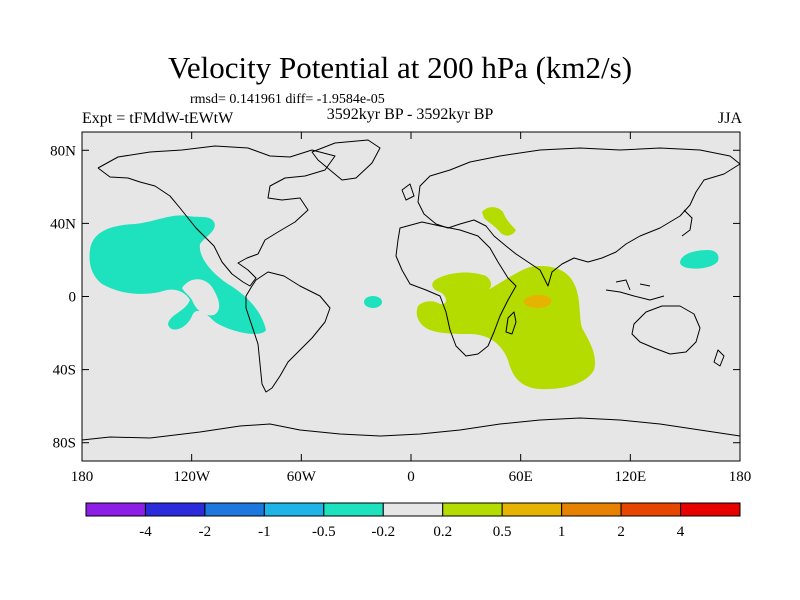 The width and height of the screenshot is (800, 600). What do you see at coordinates (324, 532) in the screenshot?
I see `colorbar-label: -0.5` at bounding box center [324, 532].